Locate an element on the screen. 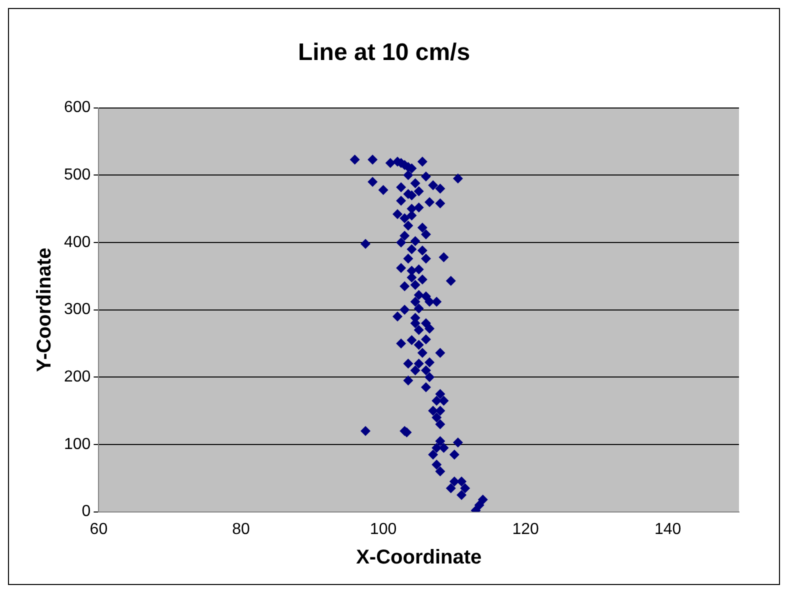 This screenshot has height=595, width=790. y-tick-label: 200 is located at coordinates (77, 377).